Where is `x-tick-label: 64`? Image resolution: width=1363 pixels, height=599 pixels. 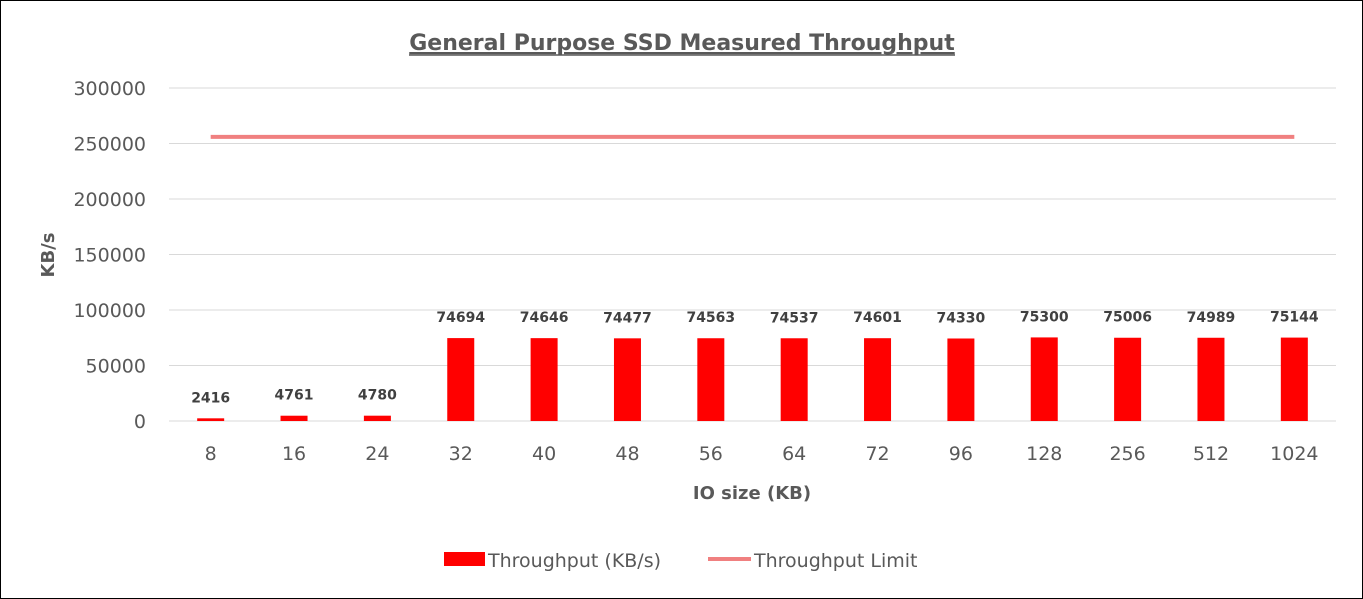 x-tick-label: 64 is located at coordinates (794, 454).